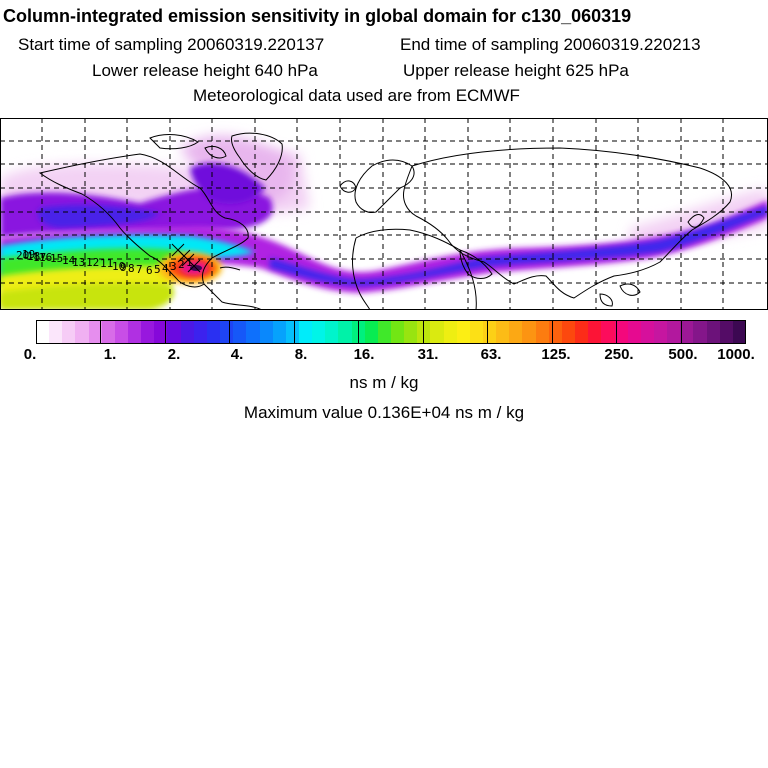 Image resolution: width=768 pixels, height=768 pixels. What do you see at coordinates (139, 269) in the screenshot?
I see `trajectory-label: 7` at bounding box center [139, 269].